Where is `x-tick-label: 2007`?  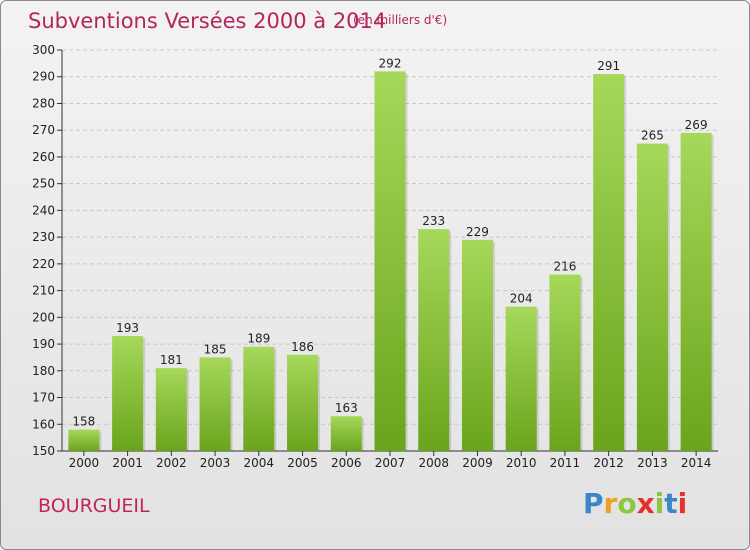
x-tick-label: 2007 is located at coordinates (390, 463).